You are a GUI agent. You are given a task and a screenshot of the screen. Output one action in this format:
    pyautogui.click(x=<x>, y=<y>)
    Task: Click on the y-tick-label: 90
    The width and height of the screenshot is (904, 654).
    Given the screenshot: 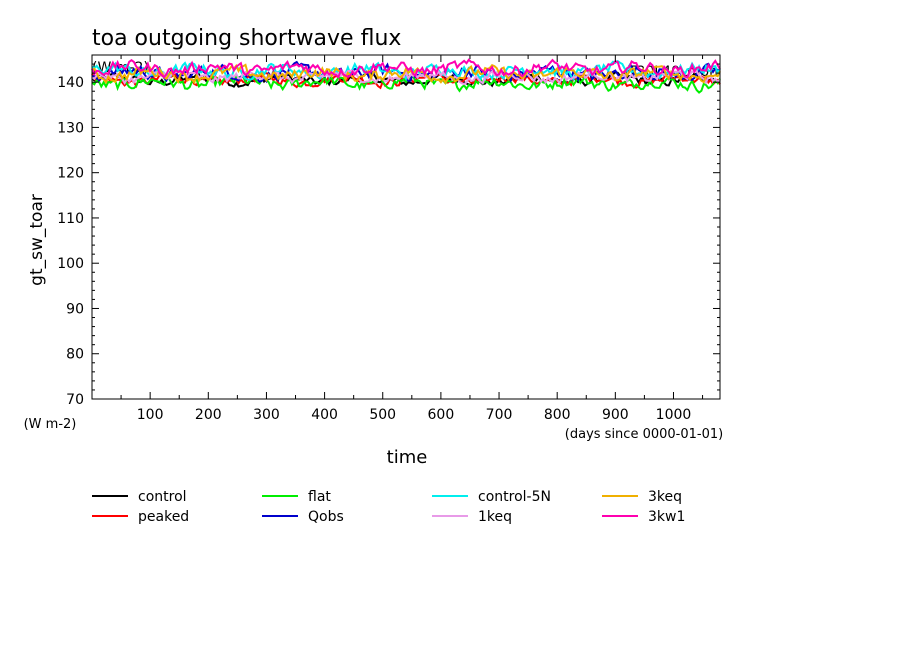 What is the action you would take?
    pyautogui.click(x=75, y=309)
    